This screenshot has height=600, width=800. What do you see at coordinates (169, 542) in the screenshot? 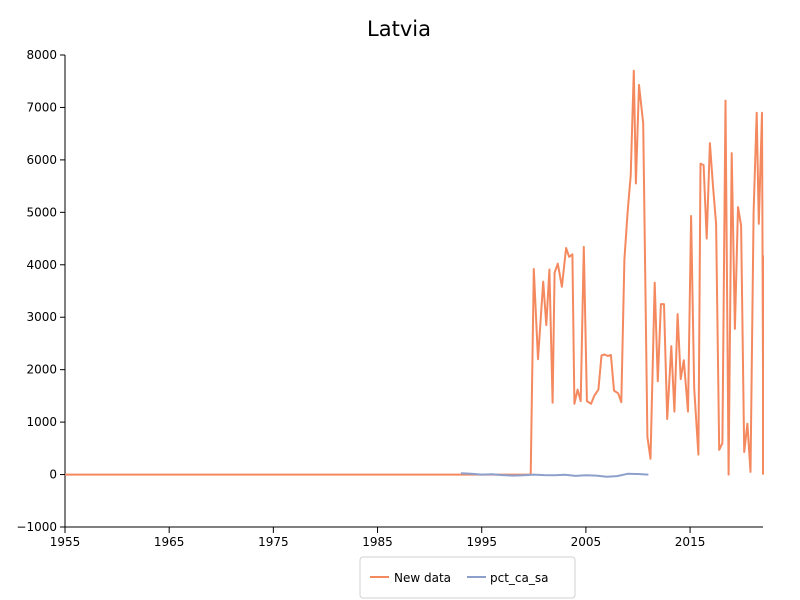
I see `x-tick-label: 1965` at bounding box center [169, 542].